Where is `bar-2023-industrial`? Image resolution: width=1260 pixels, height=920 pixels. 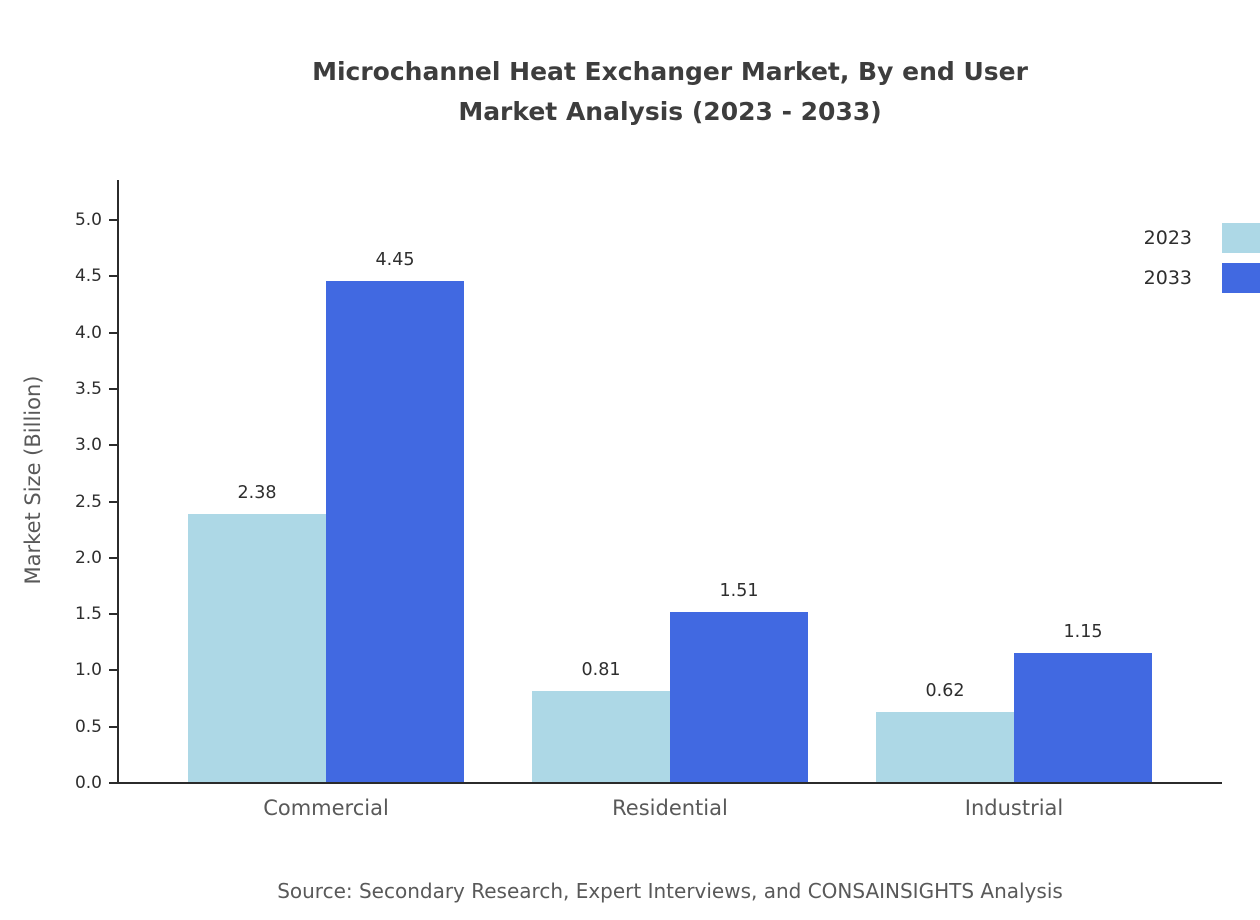
bar-2023-industrial is located at coordinates (945, 747).